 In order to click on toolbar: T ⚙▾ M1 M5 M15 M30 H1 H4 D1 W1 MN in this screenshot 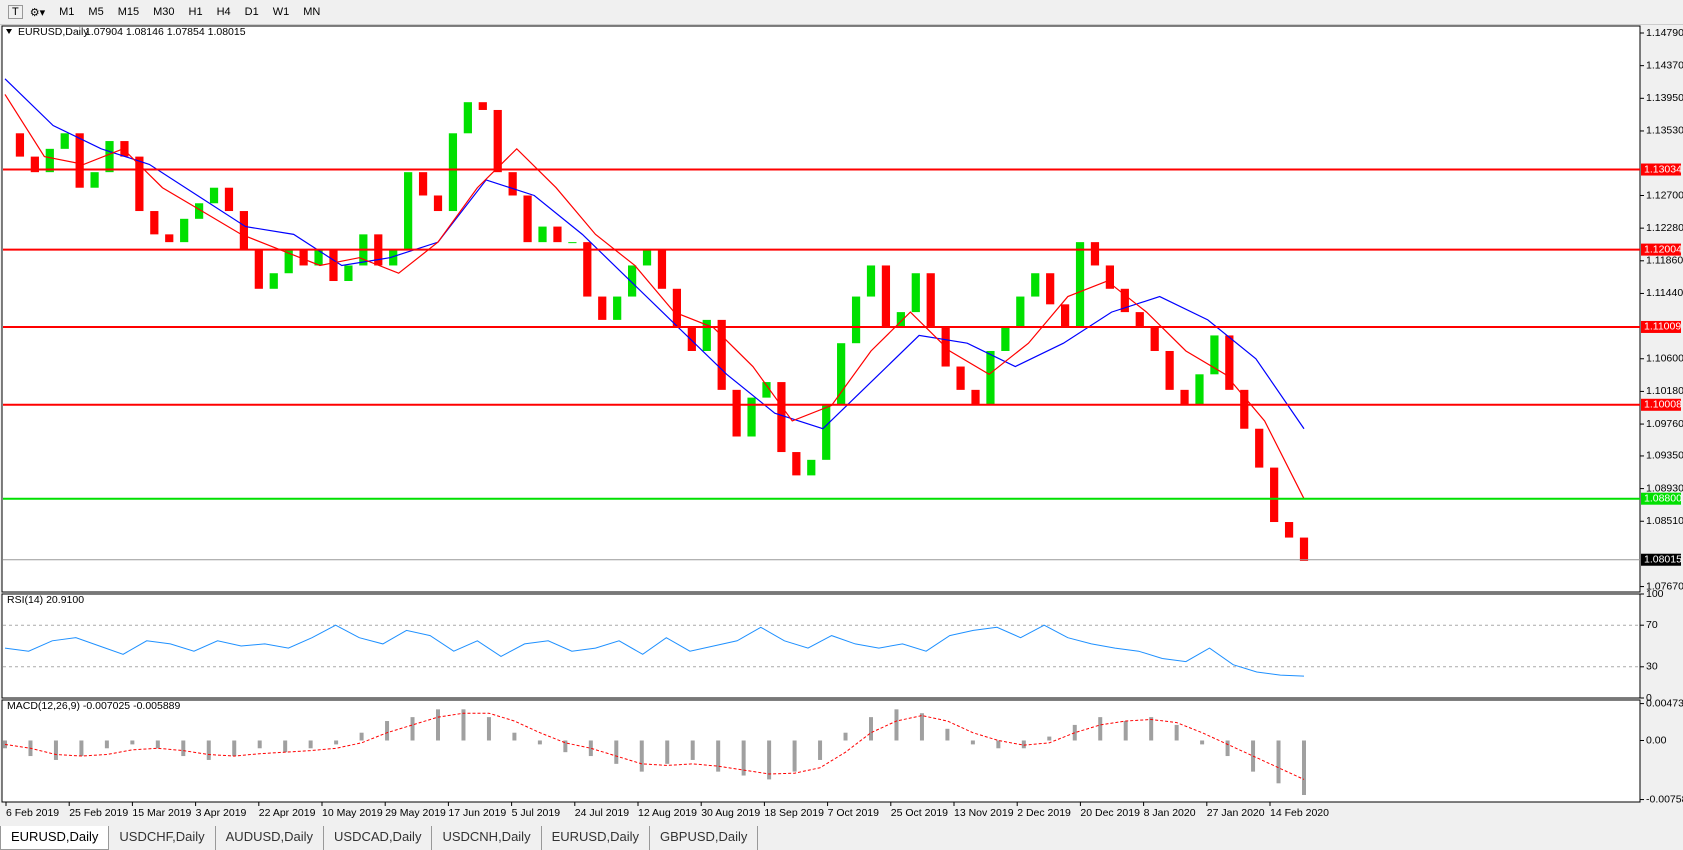, I will do `click(841, 12)`.